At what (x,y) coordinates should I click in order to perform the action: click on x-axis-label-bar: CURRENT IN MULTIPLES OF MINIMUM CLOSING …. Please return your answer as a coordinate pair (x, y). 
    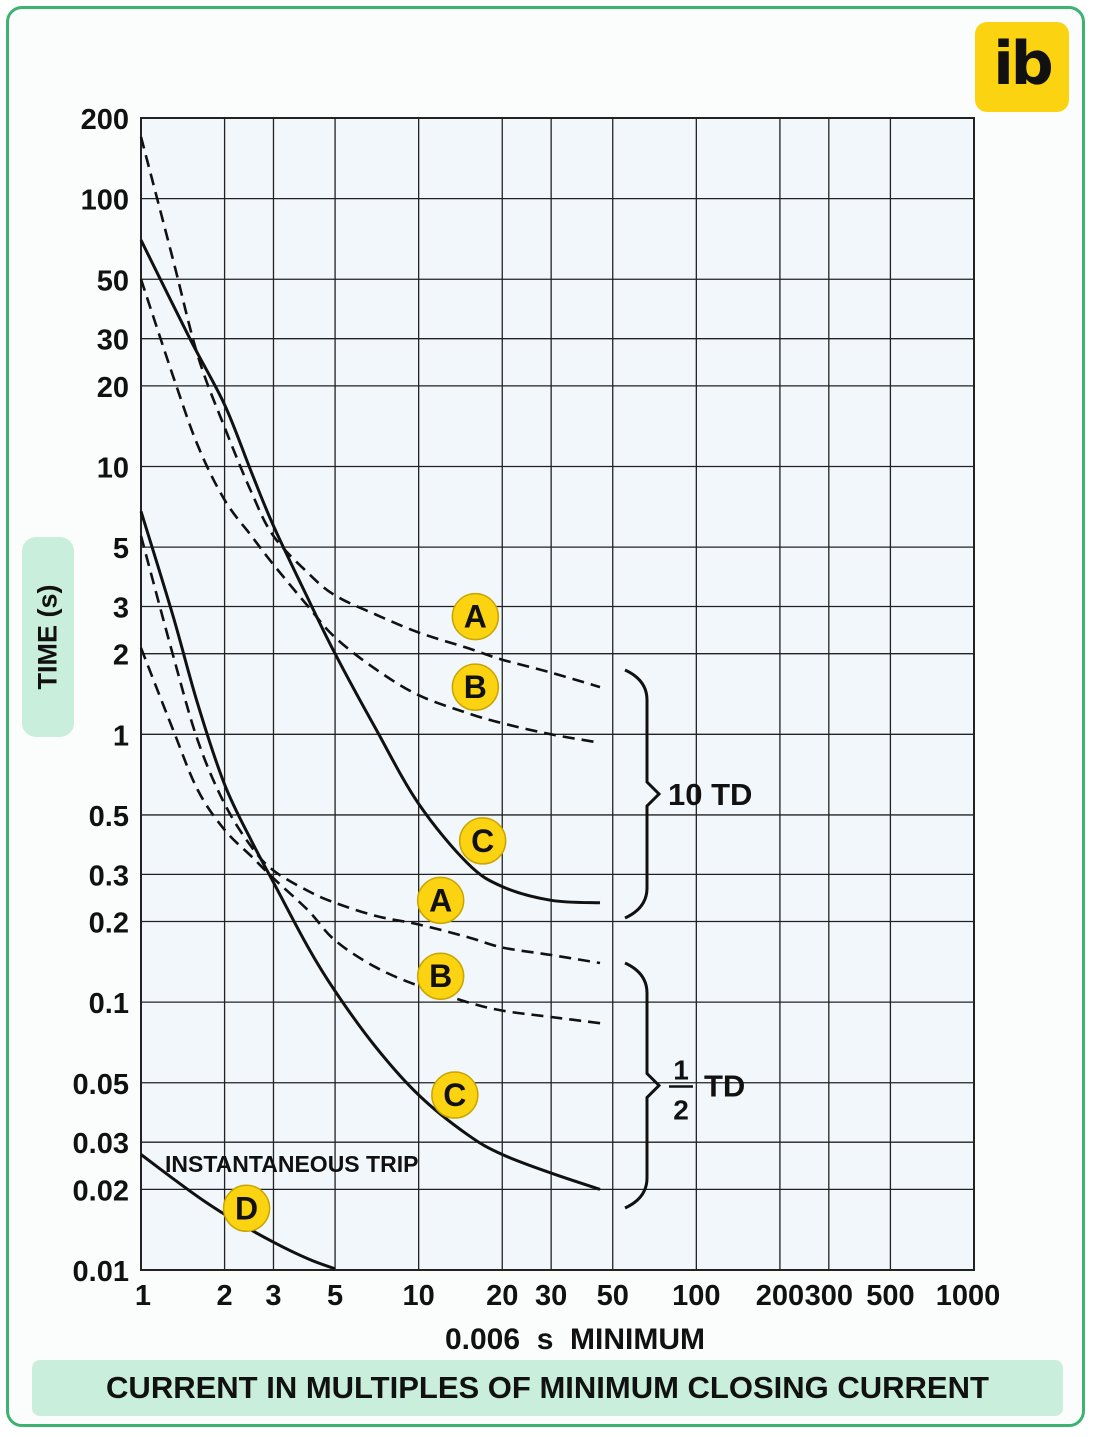
    Looking at the image, I should click on (547, 1388).